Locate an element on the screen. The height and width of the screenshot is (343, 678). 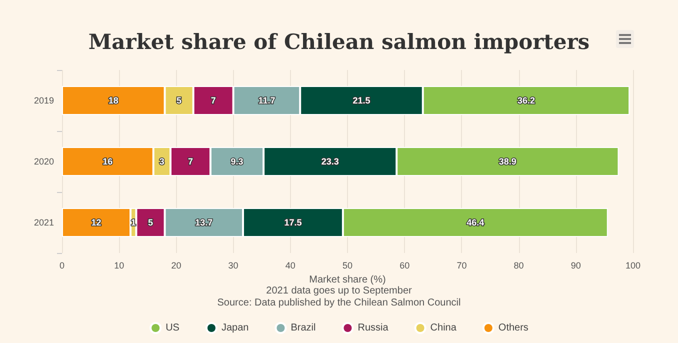
data-label: 12 is located at coordinates (96, 223).